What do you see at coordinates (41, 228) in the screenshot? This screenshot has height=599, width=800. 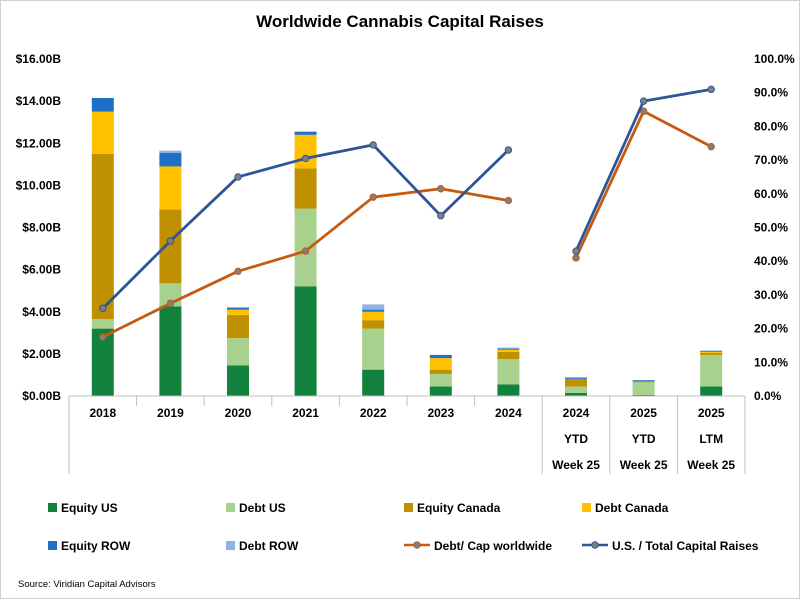 I see `y-left-tick-label: $8.00B` at bounding box center [41, 228].